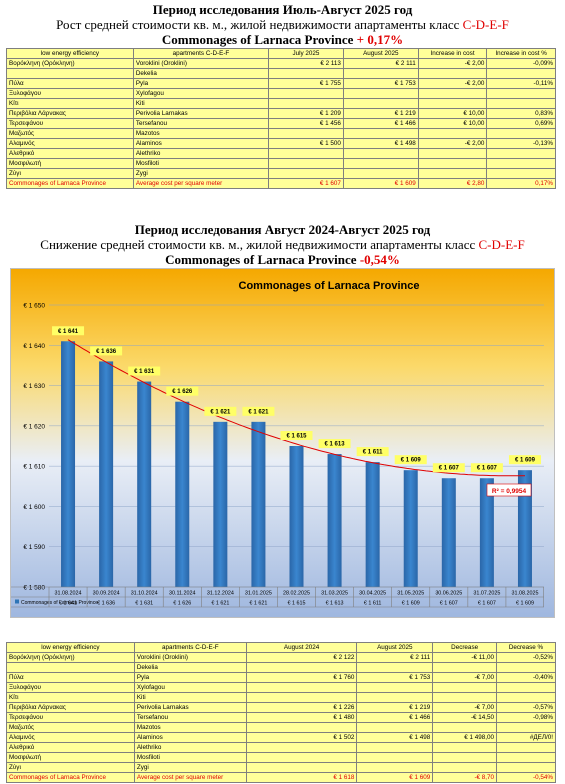  Describe the element at coordinates (448, 594) in the screenshot. I see `x-category-label: 30.06.2025` at that location.